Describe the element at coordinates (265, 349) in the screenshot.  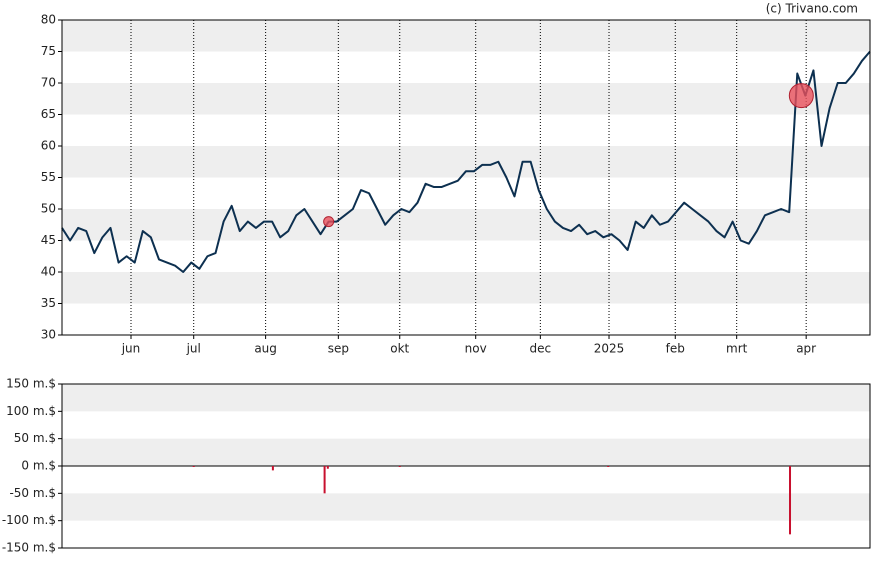
I see `x-tick-label: aug` at that location.